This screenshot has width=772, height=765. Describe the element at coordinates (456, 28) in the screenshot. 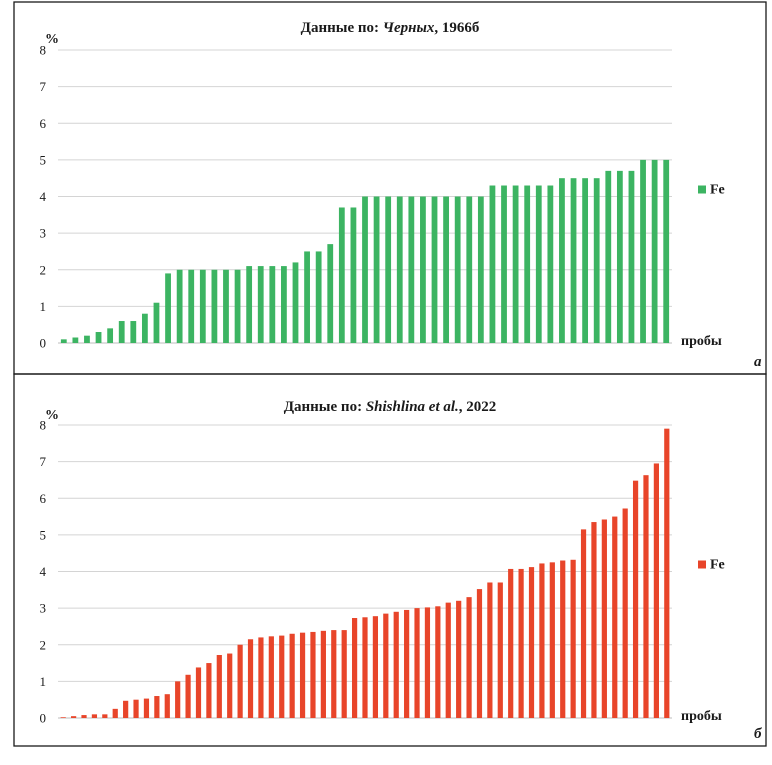

I see `chart-title-year: , 1966б` at that location.